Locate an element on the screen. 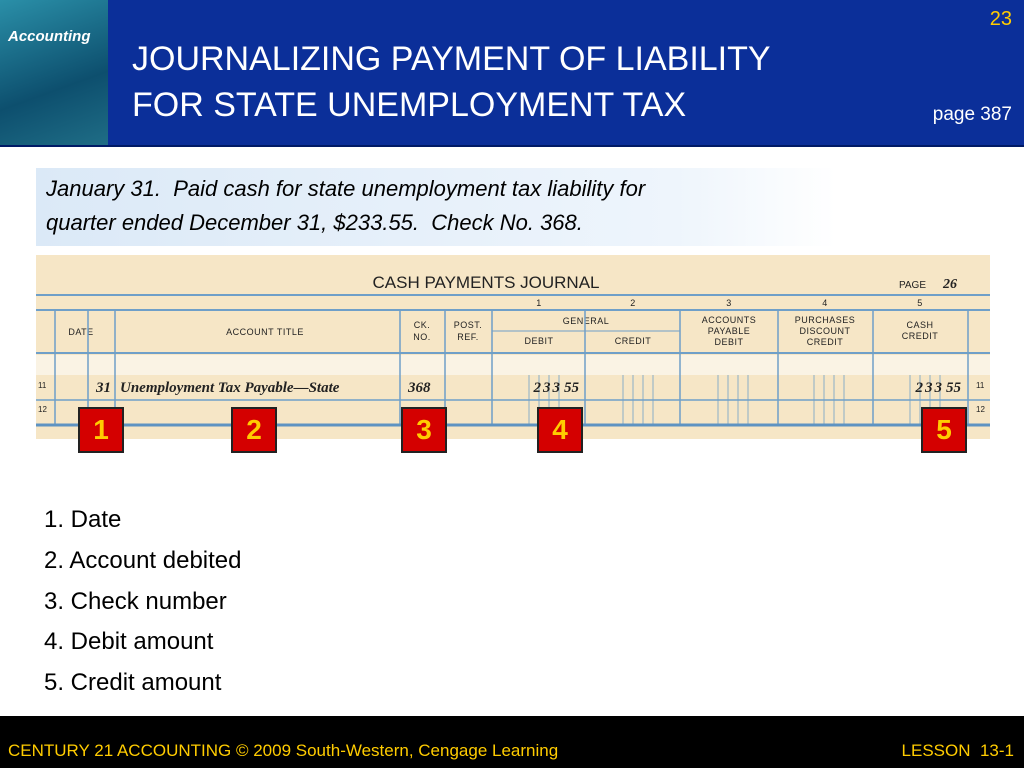  header-debit: DEBIT is located at coordinates (538, 341).